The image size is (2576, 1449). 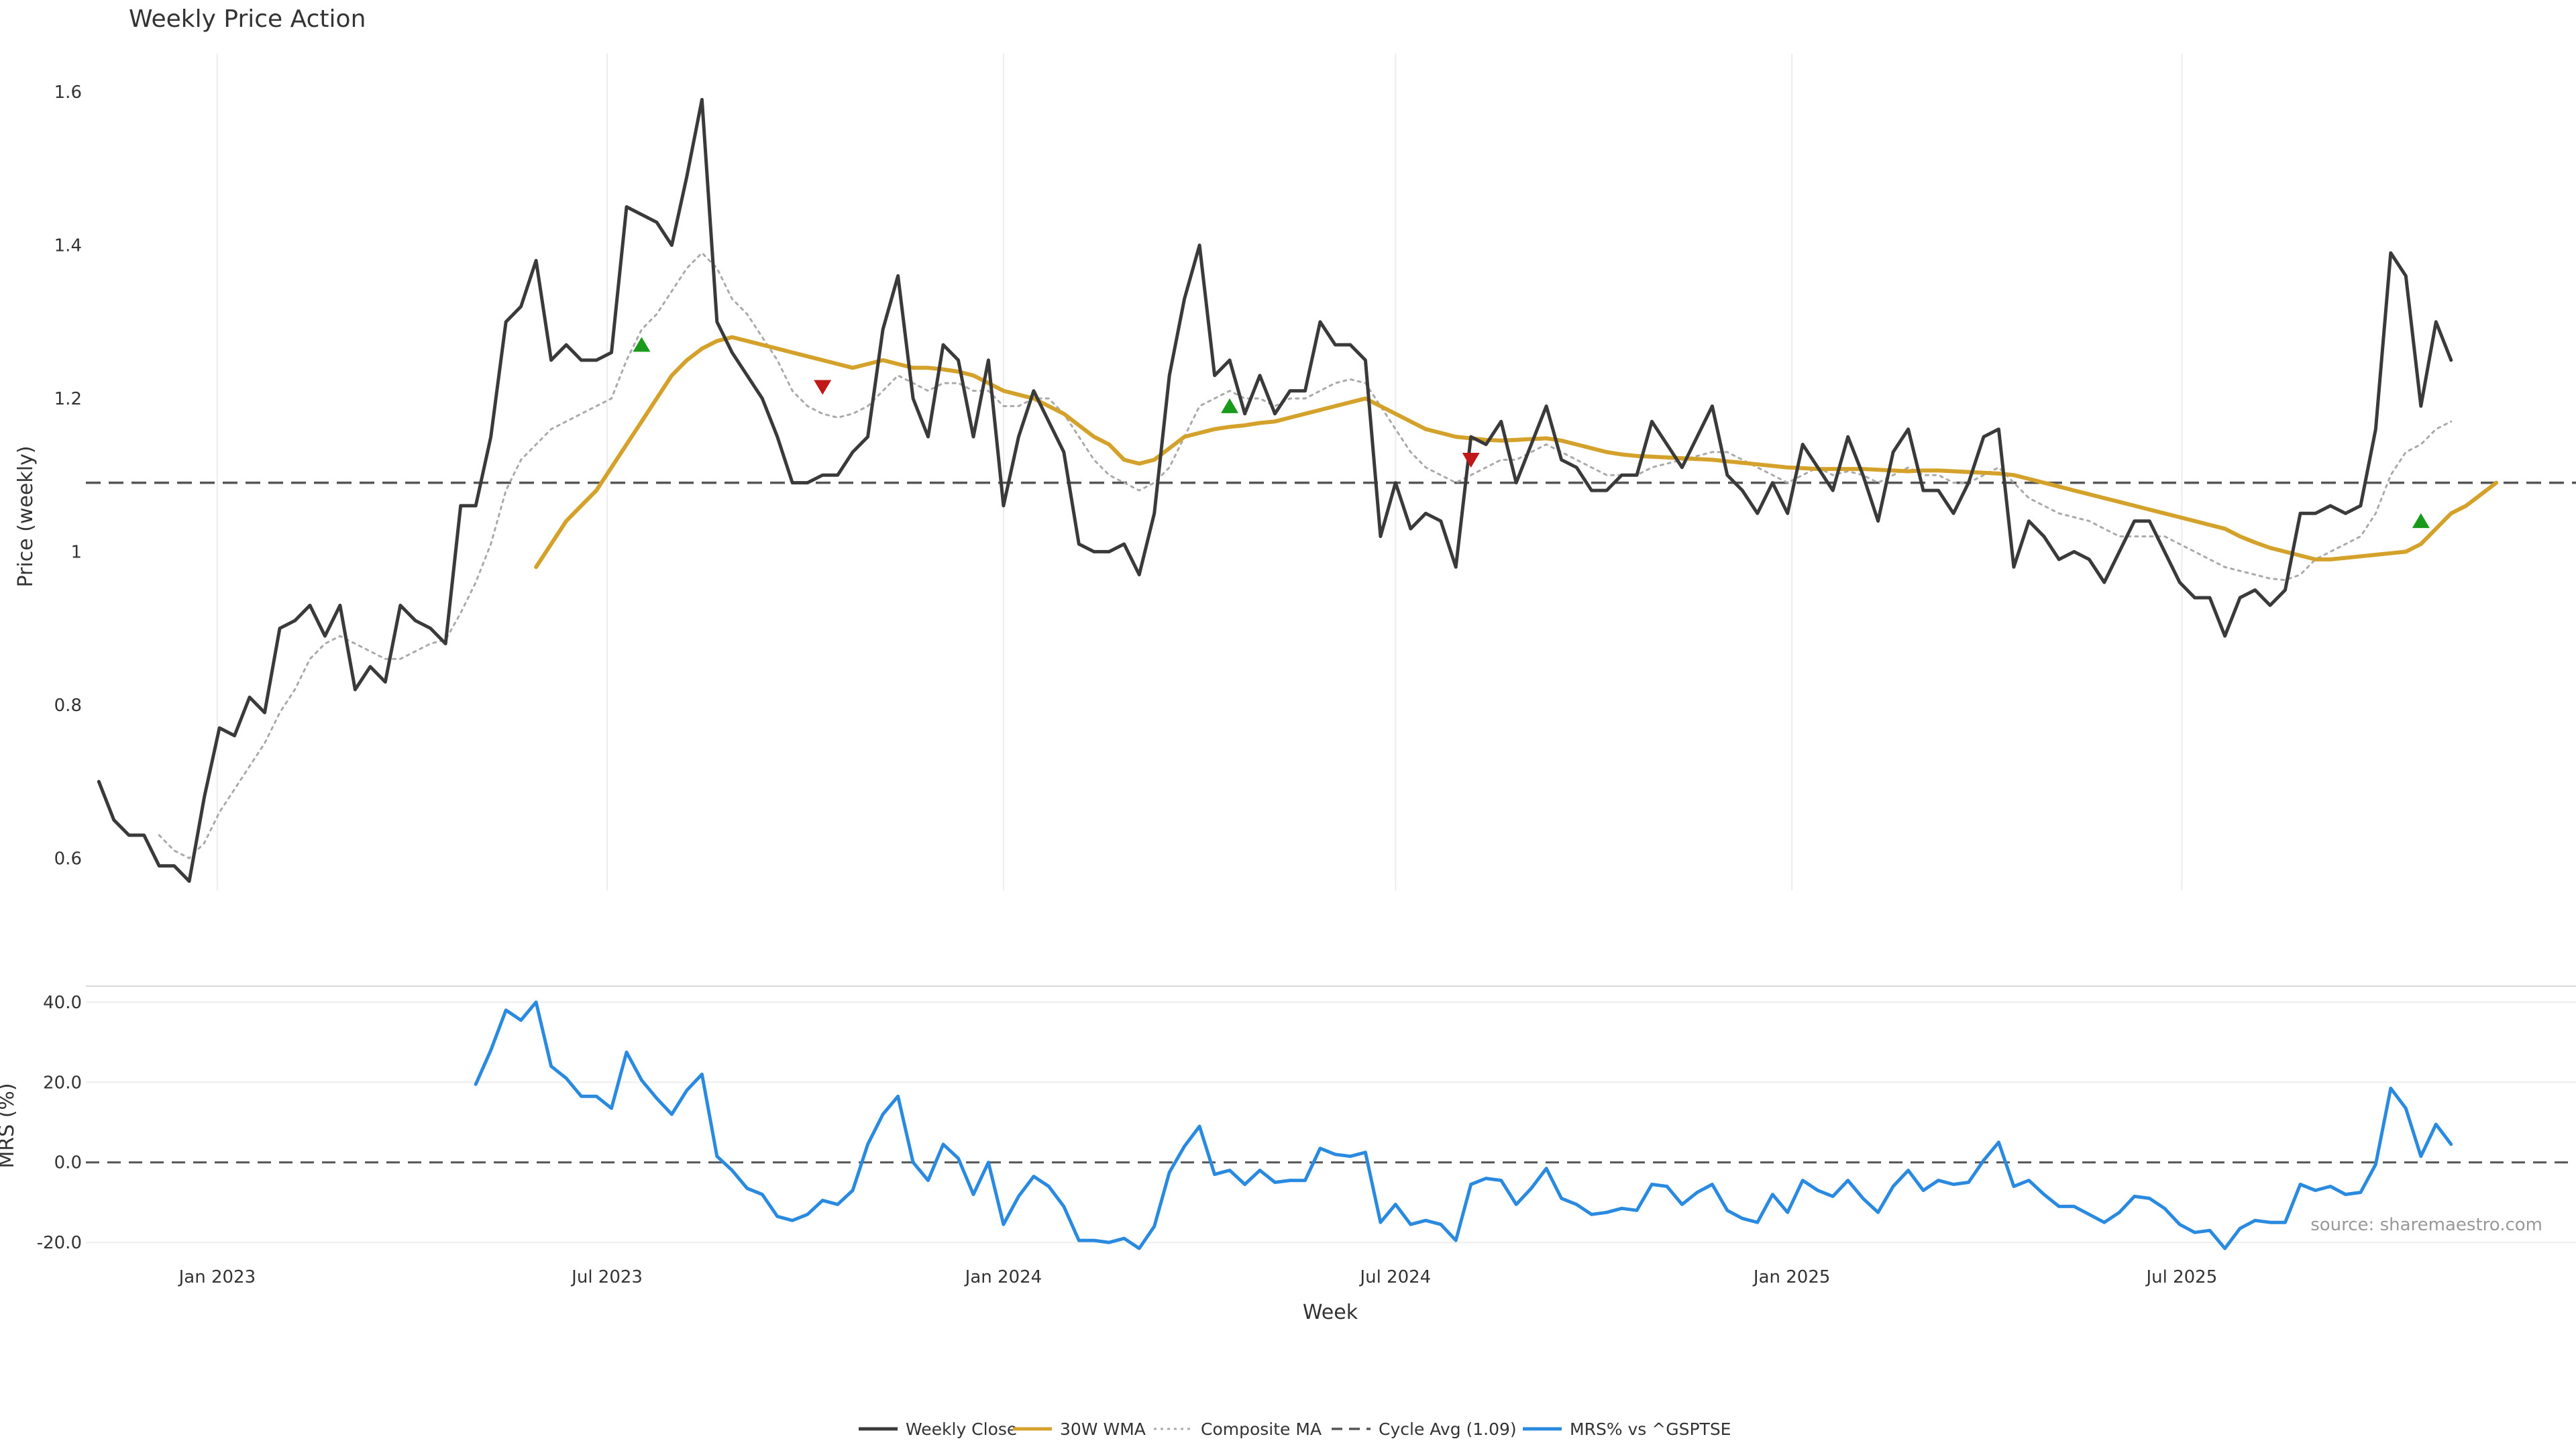 What do you see at coordinates (68, 859) in the screenshot?
I see `price-y-tick-label: 0.6` at bounding box center [68, 859].